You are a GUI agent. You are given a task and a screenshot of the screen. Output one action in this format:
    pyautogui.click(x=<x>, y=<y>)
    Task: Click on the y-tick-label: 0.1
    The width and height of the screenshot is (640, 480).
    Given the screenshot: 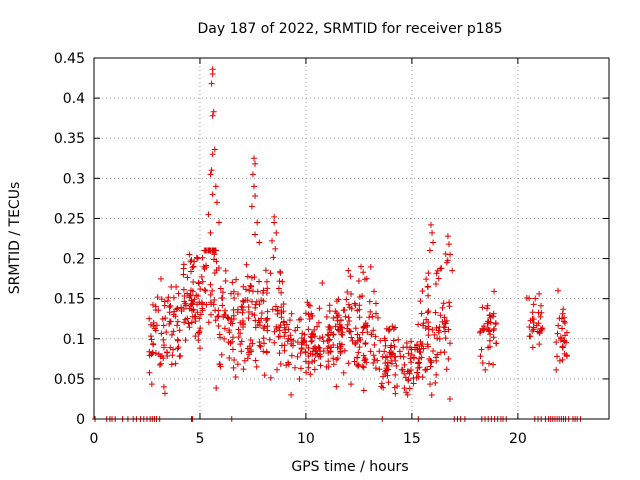 What is the action you would take?
    pyautogui.click(x=74, y=340)
    